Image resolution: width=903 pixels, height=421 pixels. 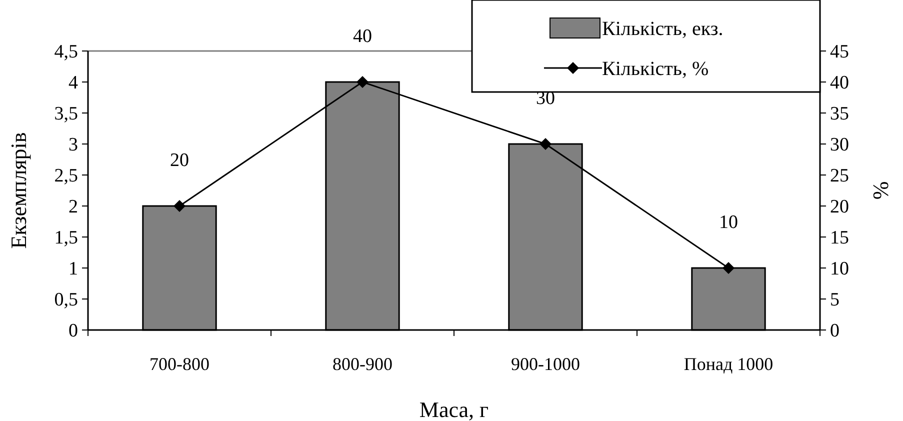 I want to click on y2-tick-label: 25, so click(x=839, y=176).